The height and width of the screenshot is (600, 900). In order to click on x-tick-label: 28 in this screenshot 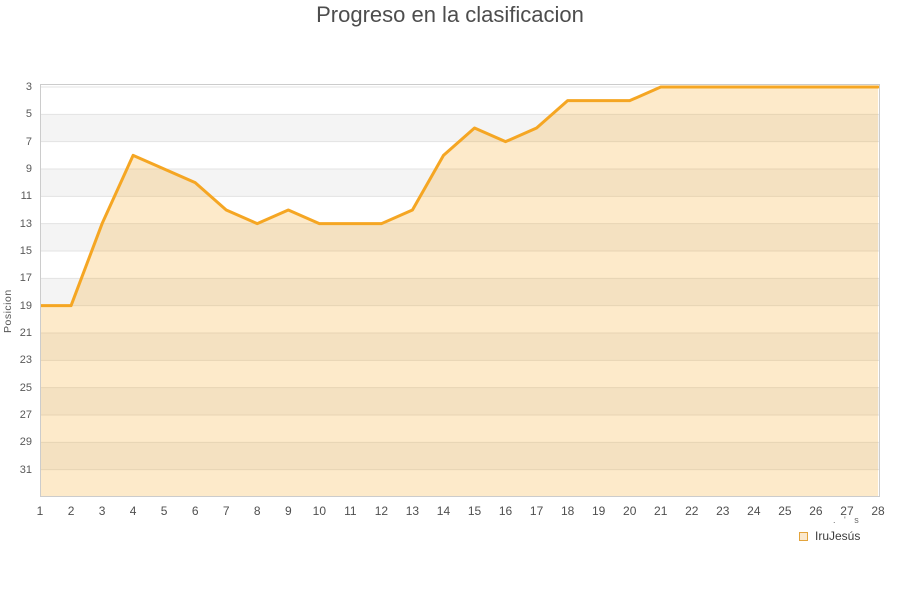, I will do `click(878, 511)`.